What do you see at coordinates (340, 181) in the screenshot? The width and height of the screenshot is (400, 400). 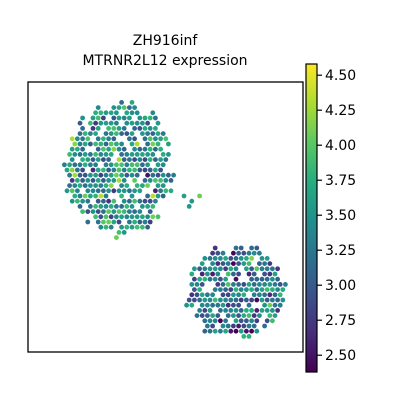 I see `colorbar-tick-label: 3.75` at bounding box center [340, 181].